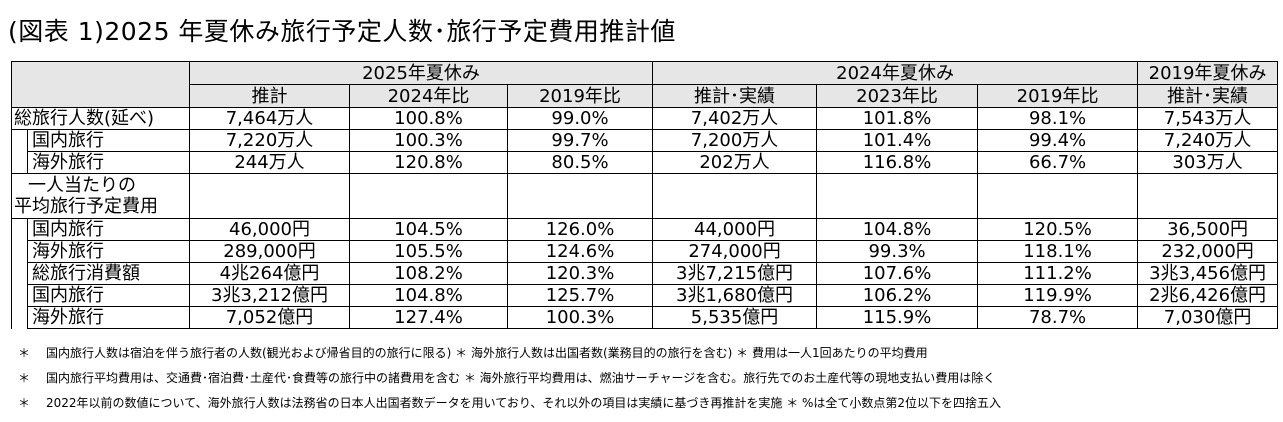 The image size is (1283, 422). Describe the element at coordinates (897, 273) in the screenshot. I see `table-cell: 107.6%` at that location.